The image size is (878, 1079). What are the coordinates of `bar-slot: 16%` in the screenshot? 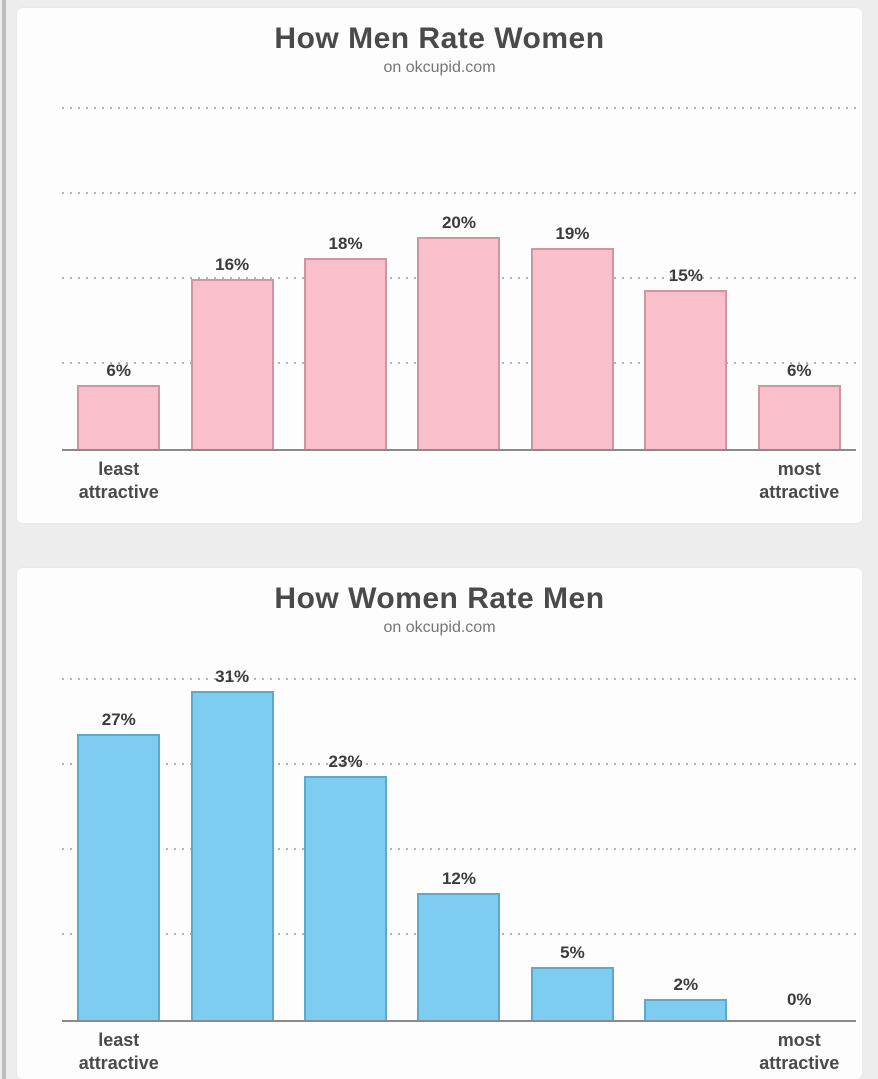 It's located at (231, 249).